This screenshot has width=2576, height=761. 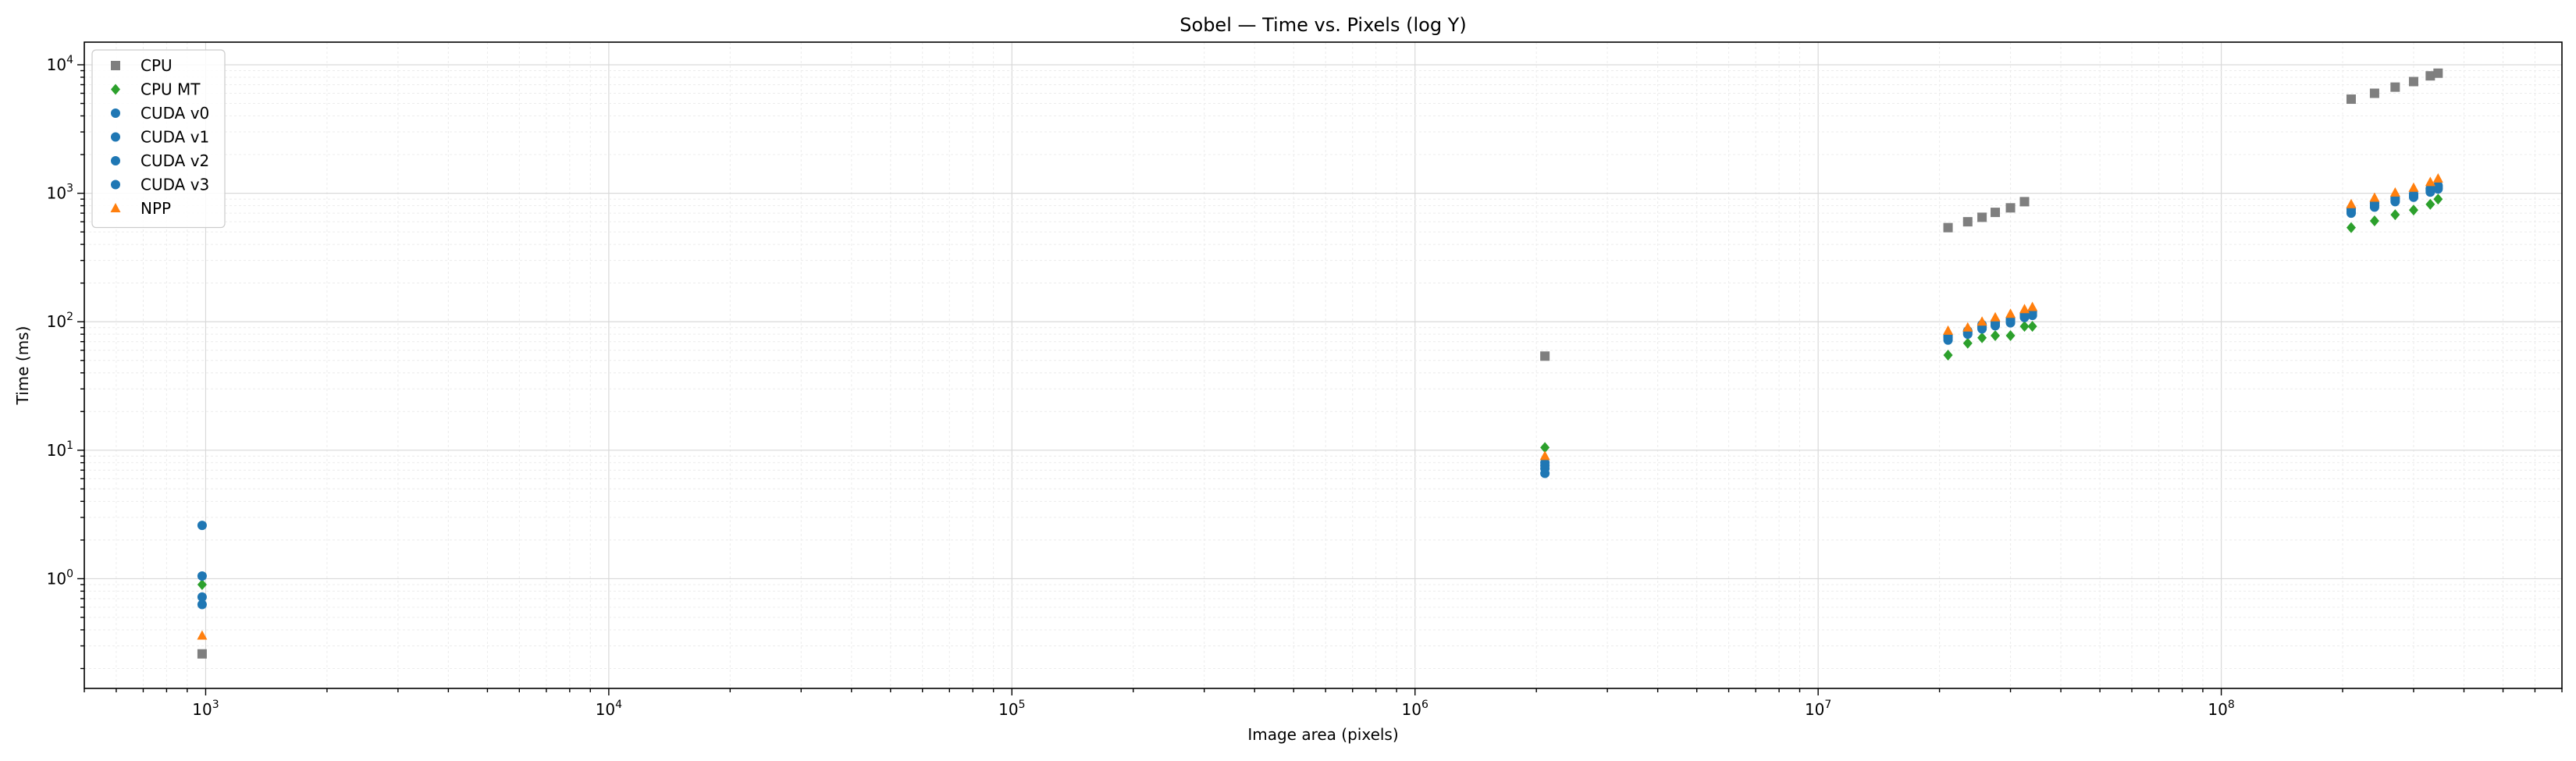 What do you see at coordinates (1011, 709) in the screenshot?
I see `x-tick-label: 105` at bounding box center [1011, 709].